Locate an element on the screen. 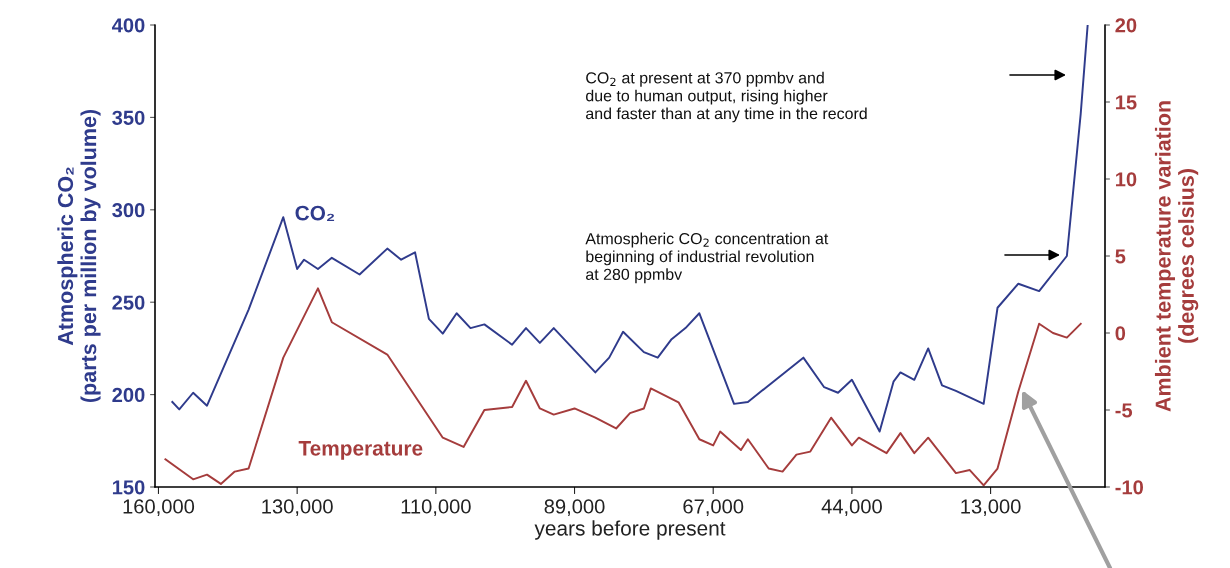 The image size is (1230, 568). x-tick-label: 130,000 is located at coordinates (297, 507).